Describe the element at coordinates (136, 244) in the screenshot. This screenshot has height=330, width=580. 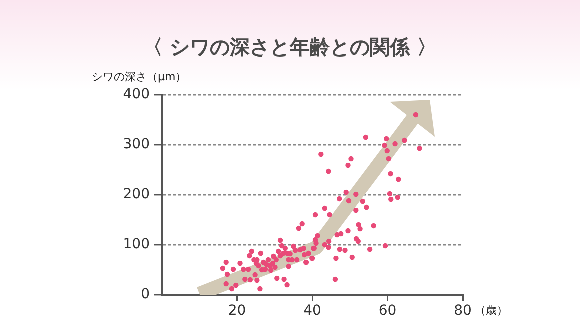
I see `y-tick-label: 100` at that location.